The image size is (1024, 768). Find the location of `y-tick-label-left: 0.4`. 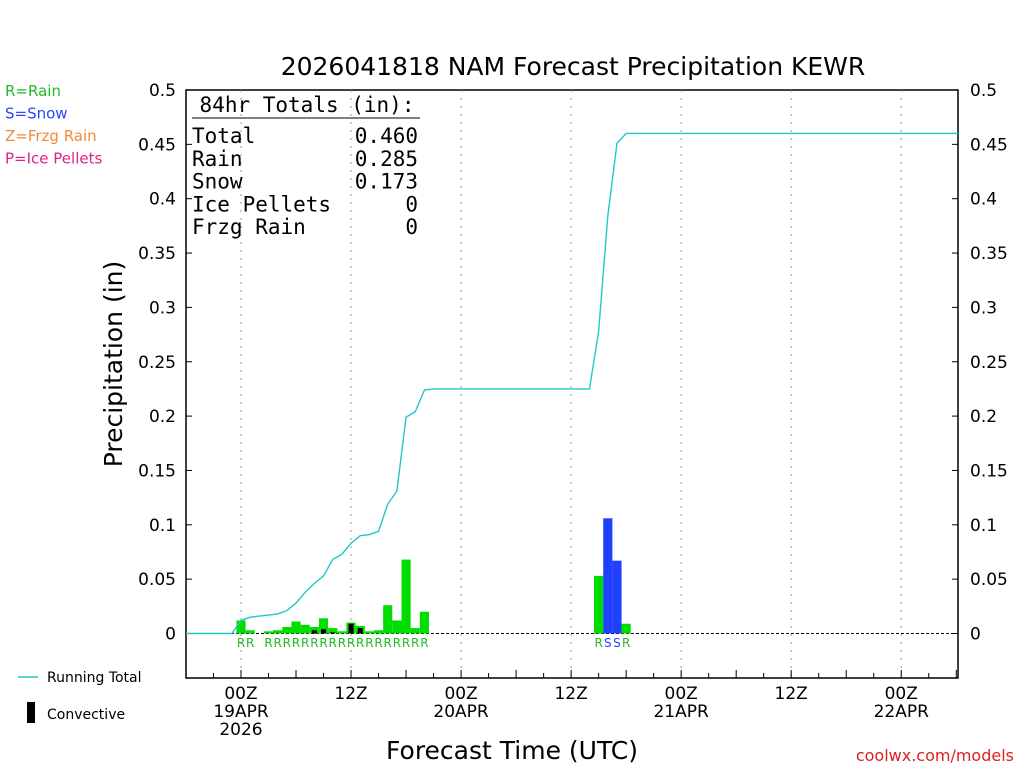

y-tick-label-left: 0.4 is located at coordinates (162, 200).